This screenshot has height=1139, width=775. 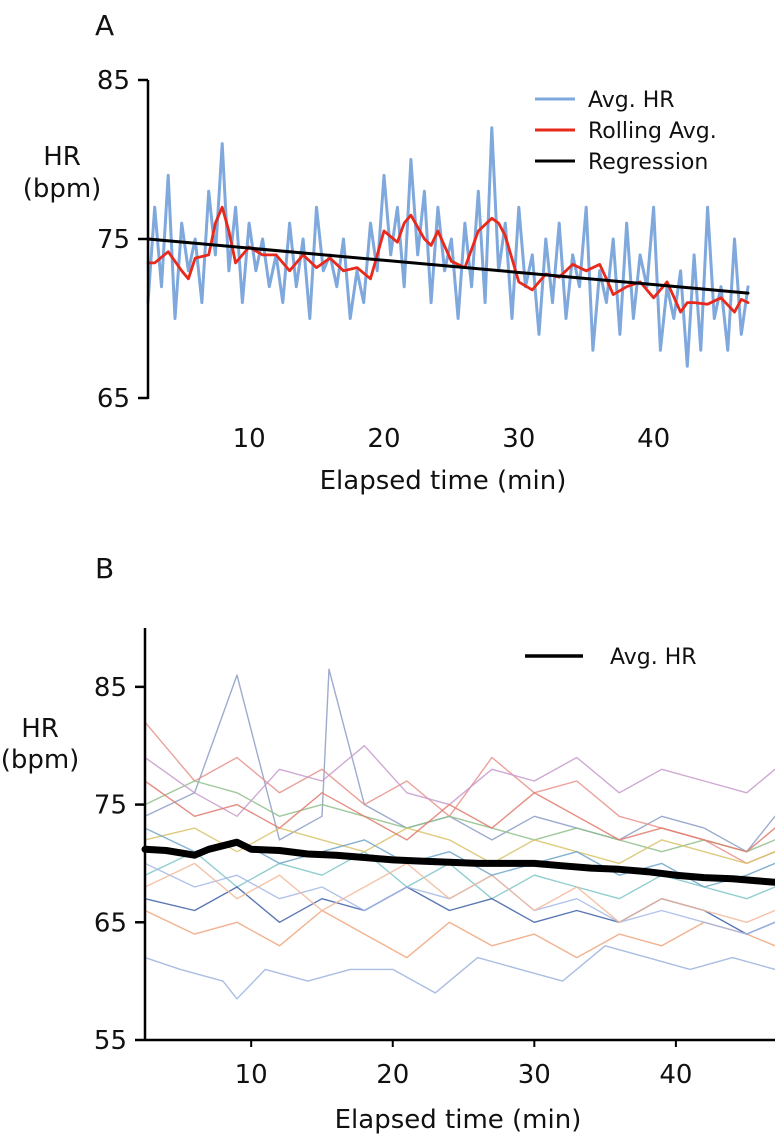 What do you see at coordinates (104, 25) in the screenshot?
I see `panel-a-letter: A` at bounding box center [104, 25].